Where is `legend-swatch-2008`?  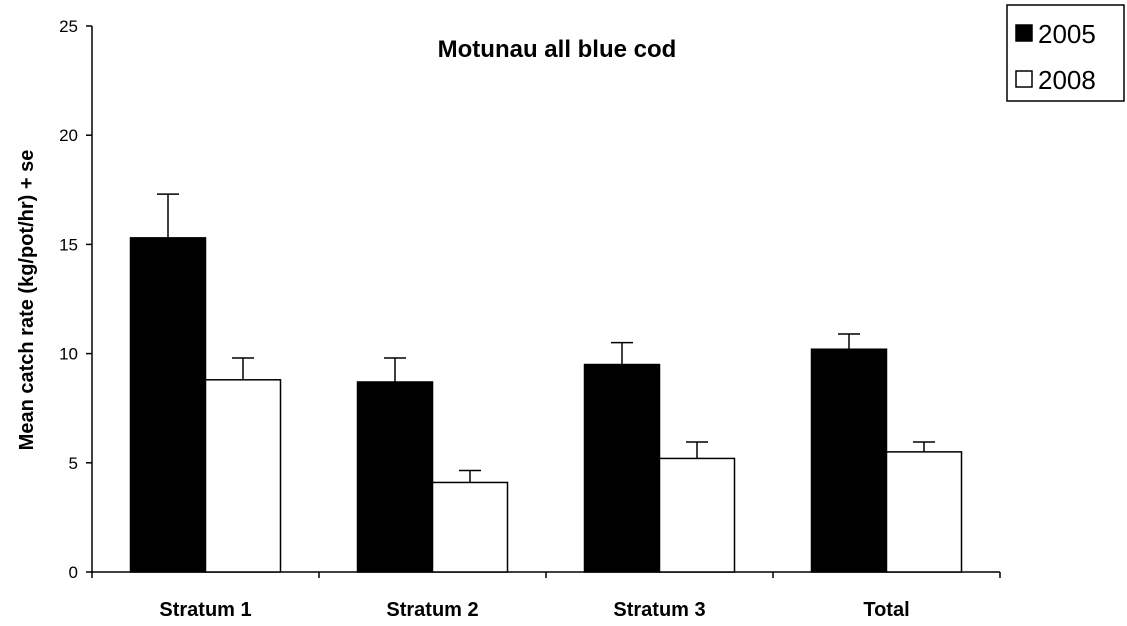
legend-swatch-2008 is located at coordinates (1024, 79).